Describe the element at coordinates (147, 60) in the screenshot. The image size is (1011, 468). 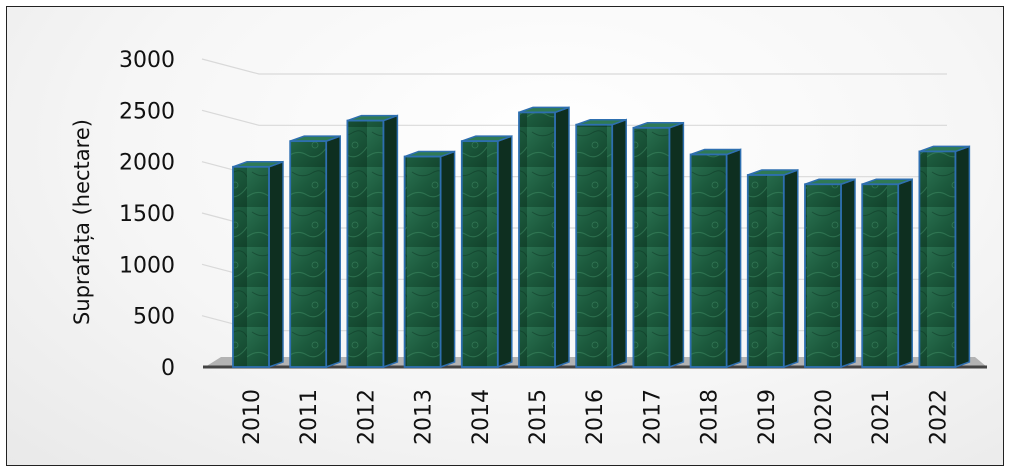
I see `y-tick-label: 3000` at that location.